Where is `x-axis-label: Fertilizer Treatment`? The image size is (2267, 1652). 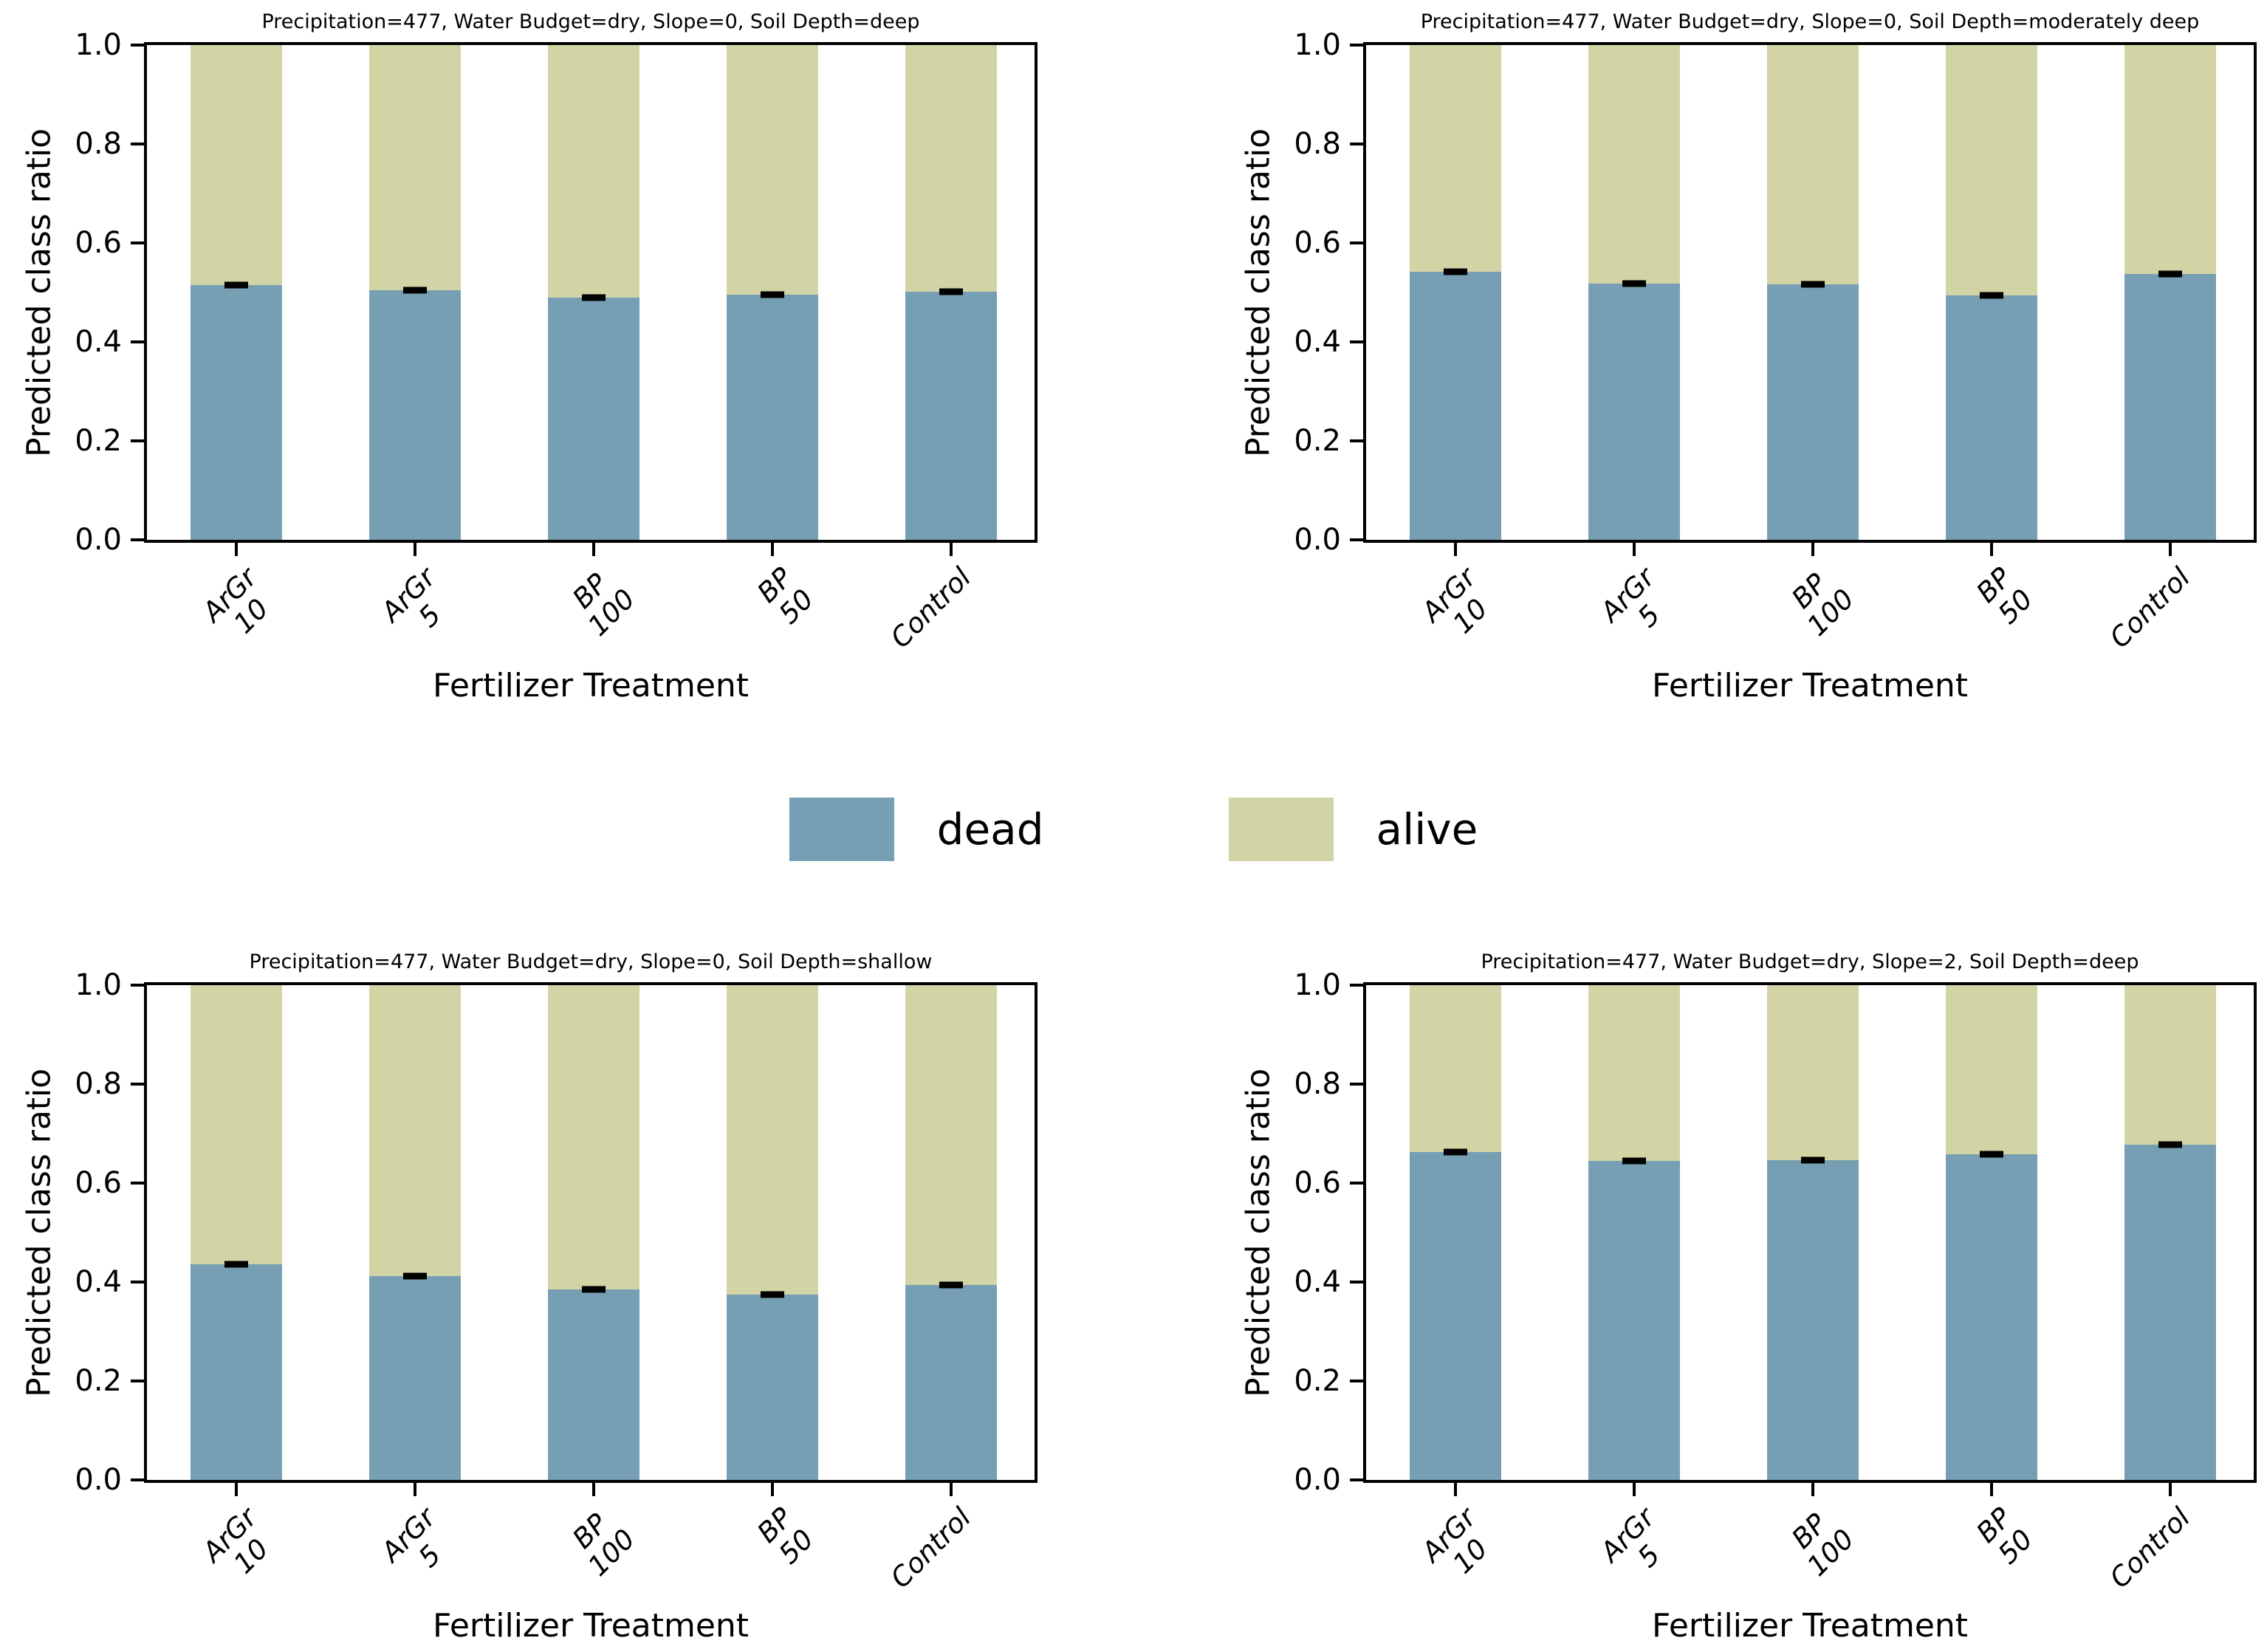 x-axis-label: Fertilizer Treatment is located at coordinates (591, 1626).